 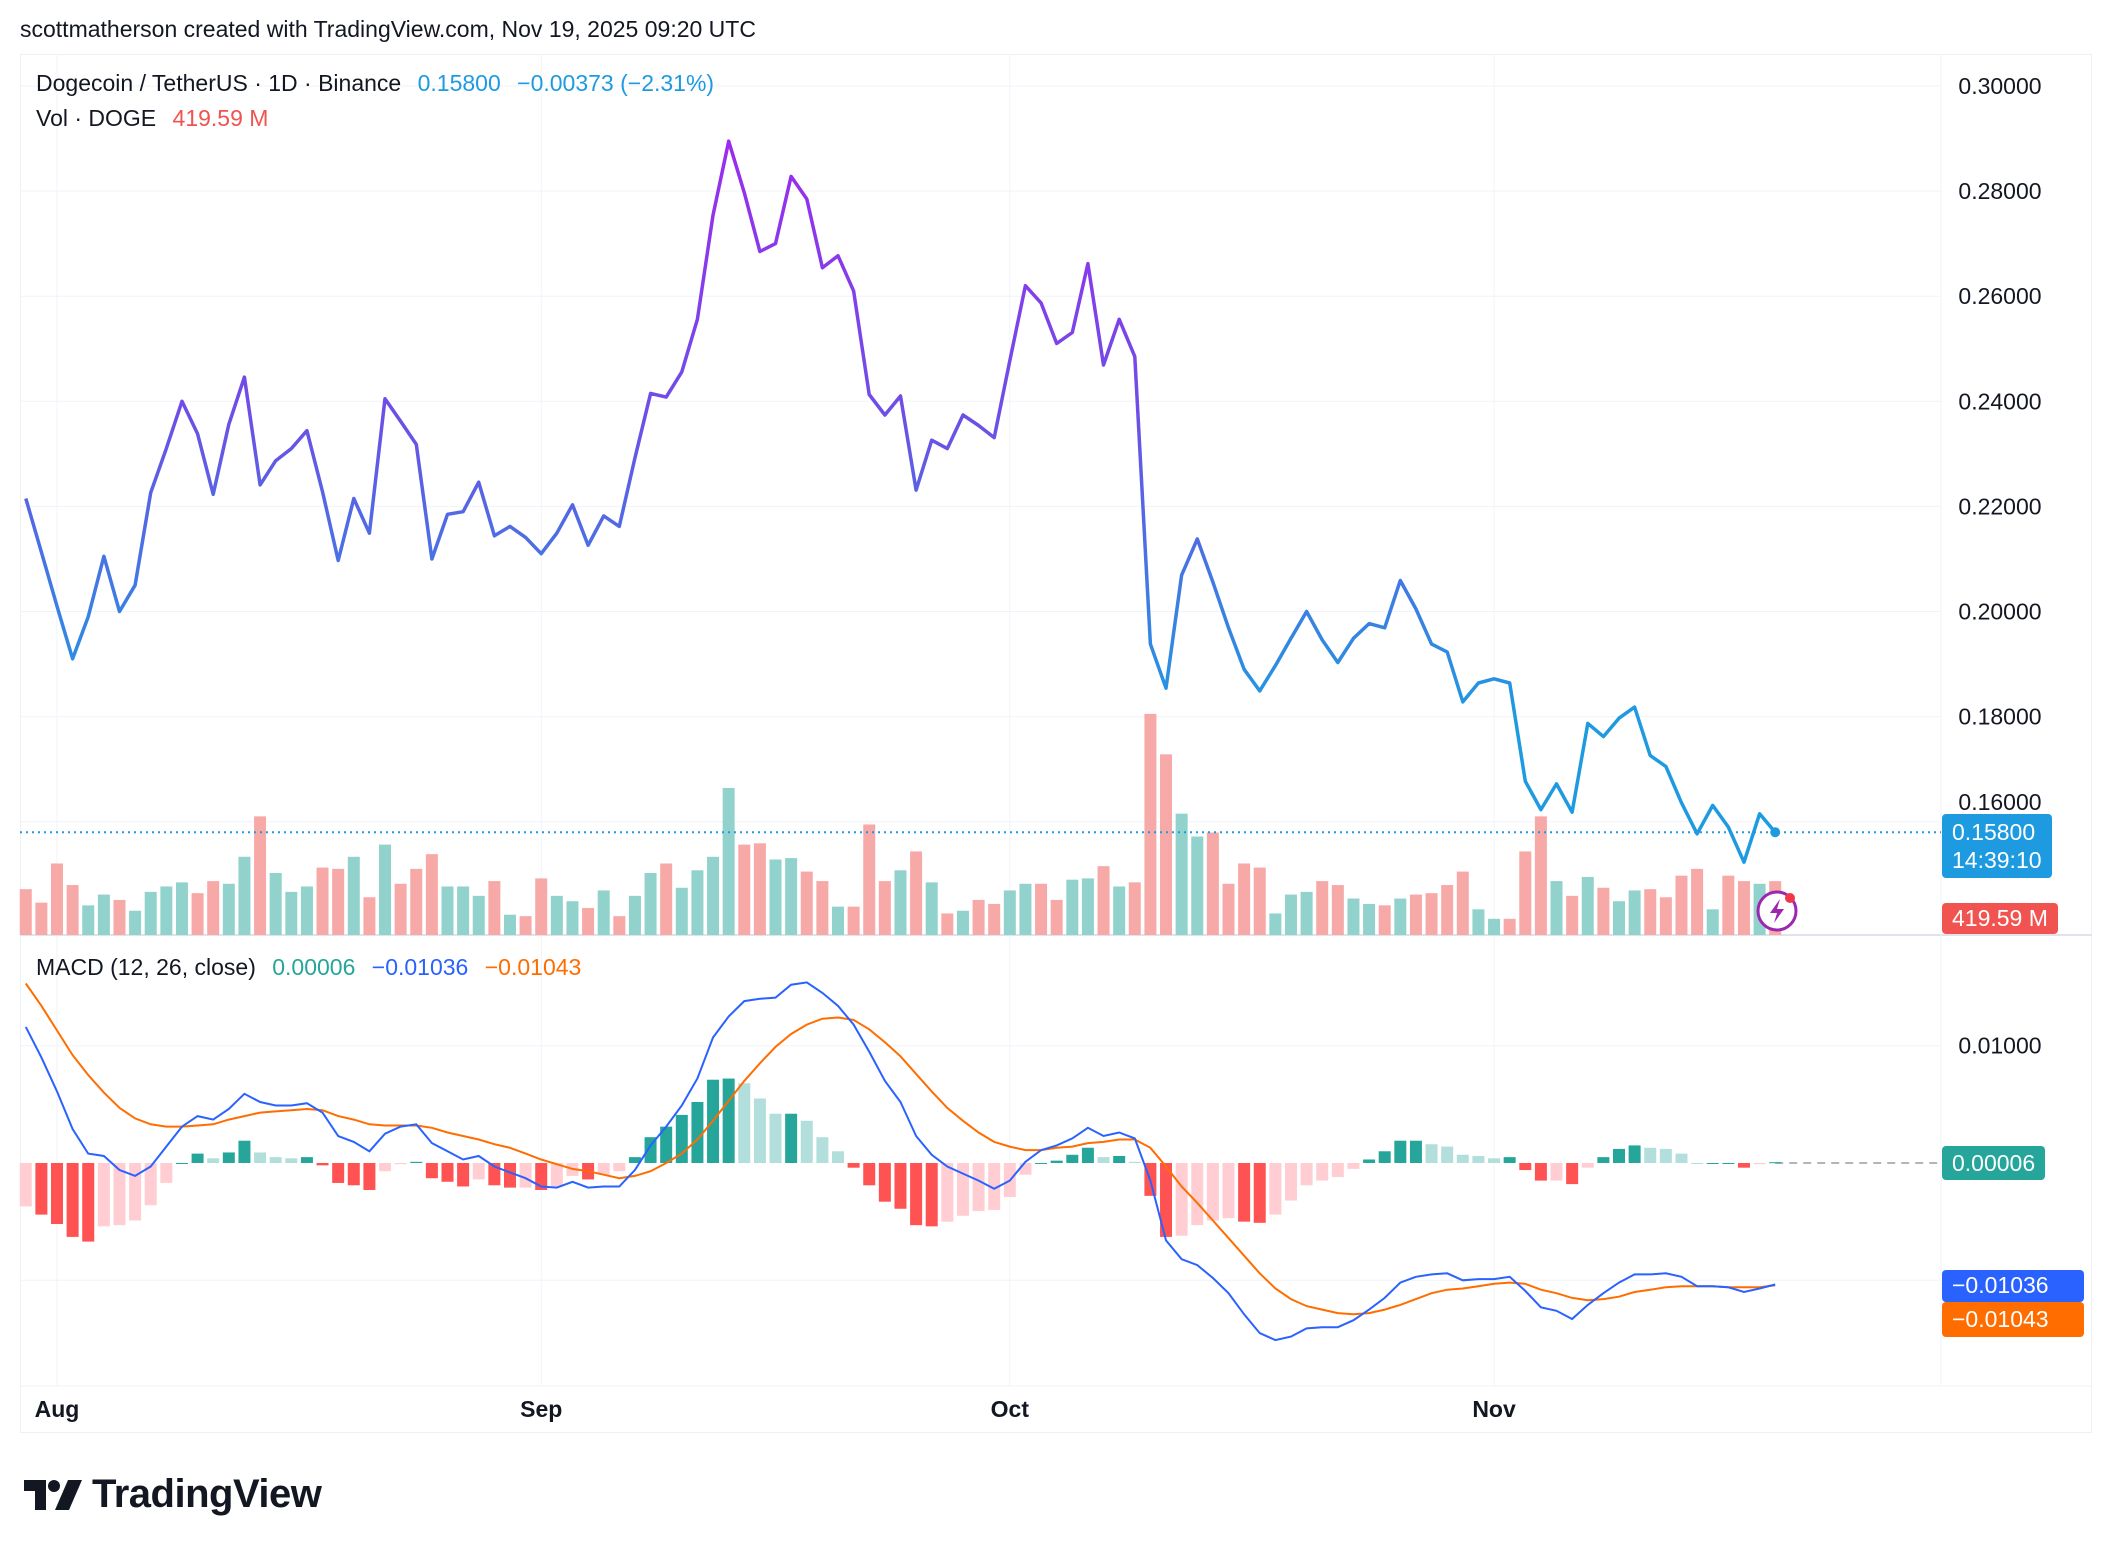 What do you see at coordinates (2013, 1286) in the screenshot?
I see `macd-line-badge: −0.01036` at bounding box center [2013, 1286].